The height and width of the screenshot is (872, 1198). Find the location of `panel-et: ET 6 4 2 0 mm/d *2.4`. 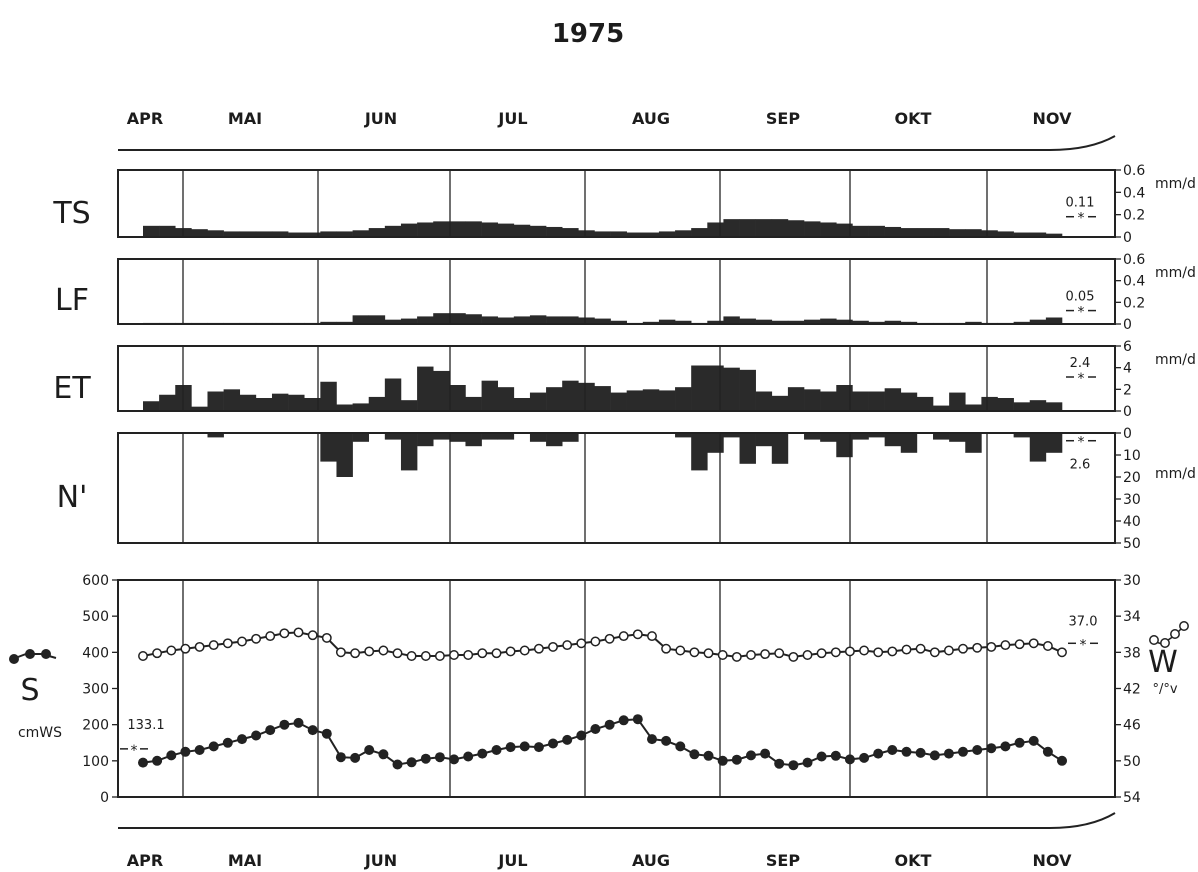

panel-et: ET 6 4 2 0 mm/d *2.4 is located at coordinates (624, 379).